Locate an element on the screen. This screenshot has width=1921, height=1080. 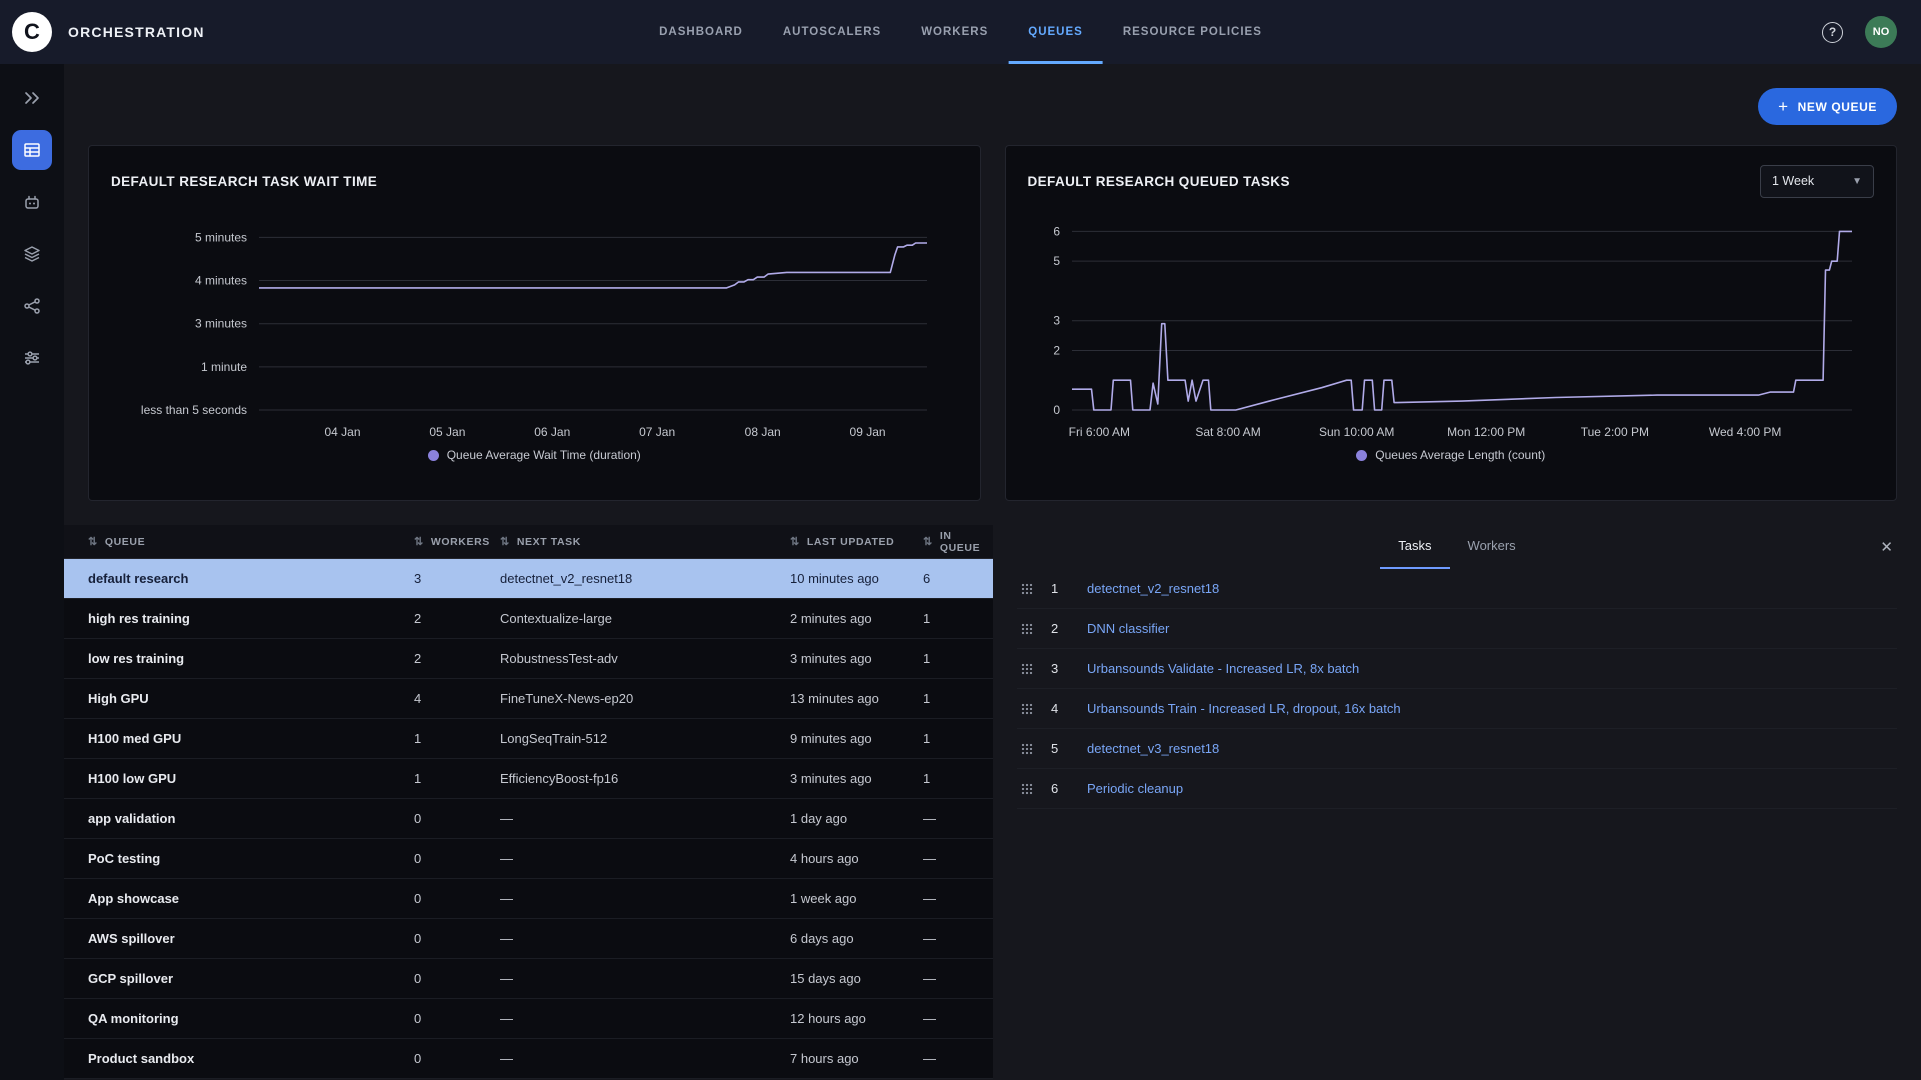
cell-queue: QA monitoring is located at coordinates (133, 1018).